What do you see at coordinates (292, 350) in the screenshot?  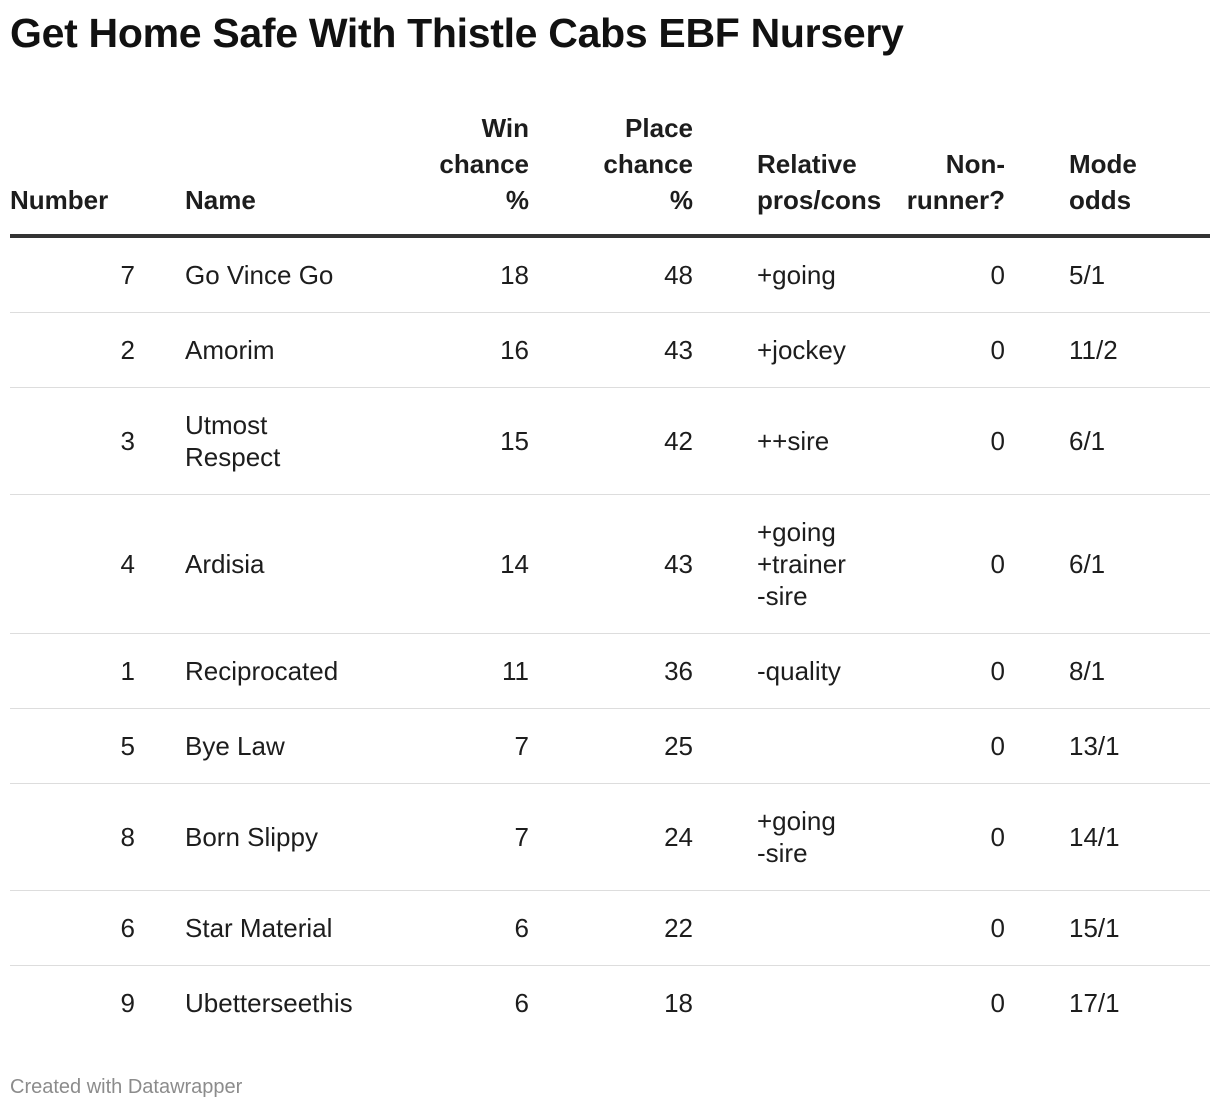 I see `cell-name: Amorim` at bounding box center [292, 350].